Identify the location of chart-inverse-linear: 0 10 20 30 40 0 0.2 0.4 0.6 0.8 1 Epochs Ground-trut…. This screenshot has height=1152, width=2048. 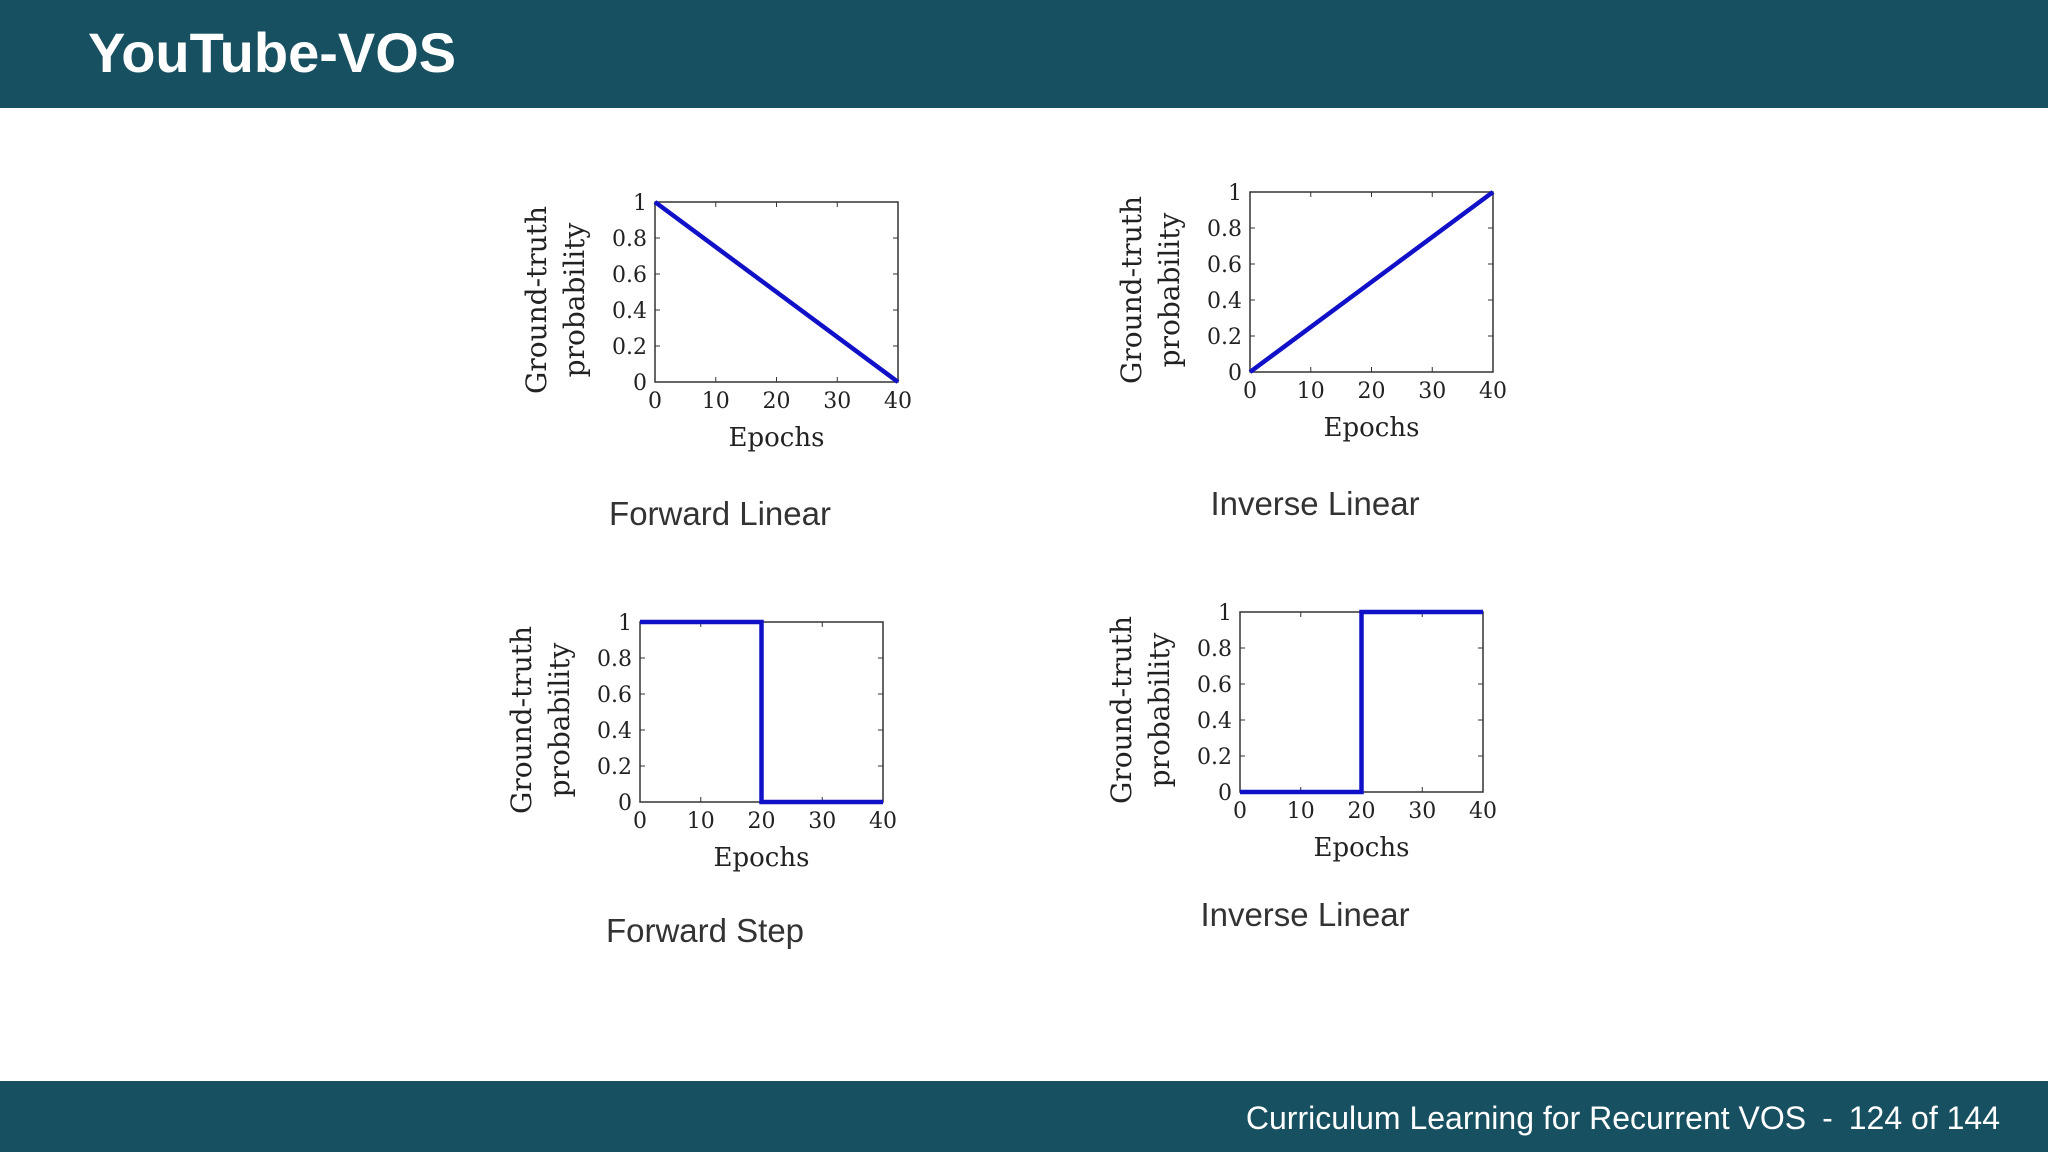
(1315, 350).